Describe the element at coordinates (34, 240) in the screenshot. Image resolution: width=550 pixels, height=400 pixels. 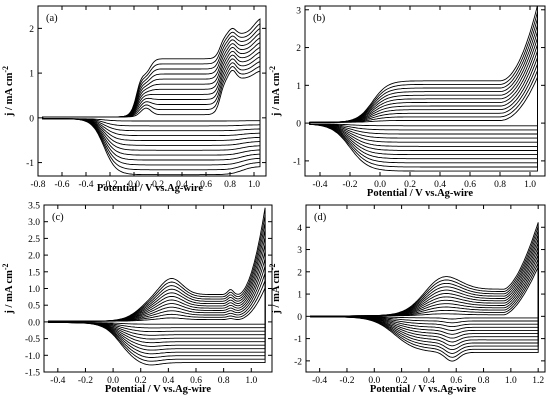
I see `y-tick-label: 2.5` at that location.